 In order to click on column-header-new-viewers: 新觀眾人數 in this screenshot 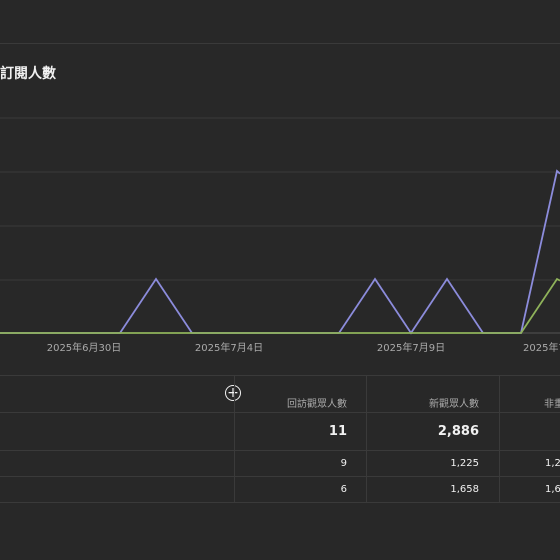, I will do `click(454, 404)`.